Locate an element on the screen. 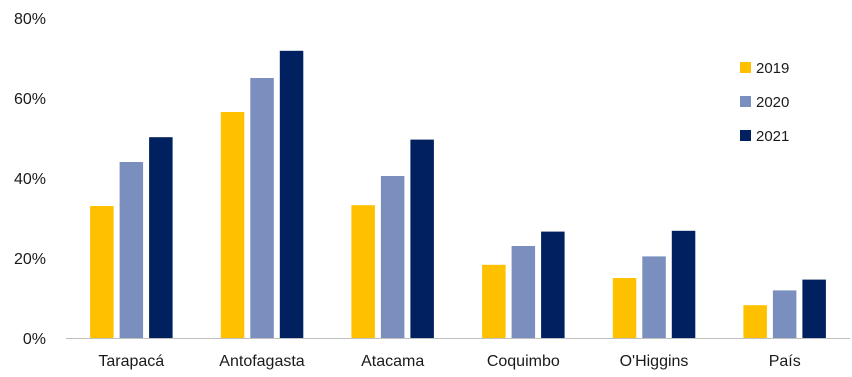 This screenshot has width=852, height=377. legend-swatch-2019 is located at coordinates (745, 67).